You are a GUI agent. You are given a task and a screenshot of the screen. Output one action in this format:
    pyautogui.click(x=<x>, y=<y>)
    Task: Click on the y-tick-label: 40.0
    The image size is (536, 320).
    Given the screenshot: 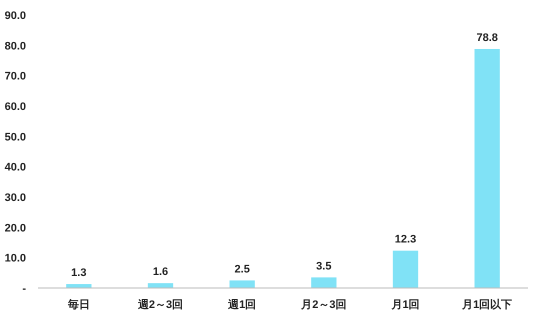 What is the action you would take?
    pyautogui.click(x=15, y=168)
    